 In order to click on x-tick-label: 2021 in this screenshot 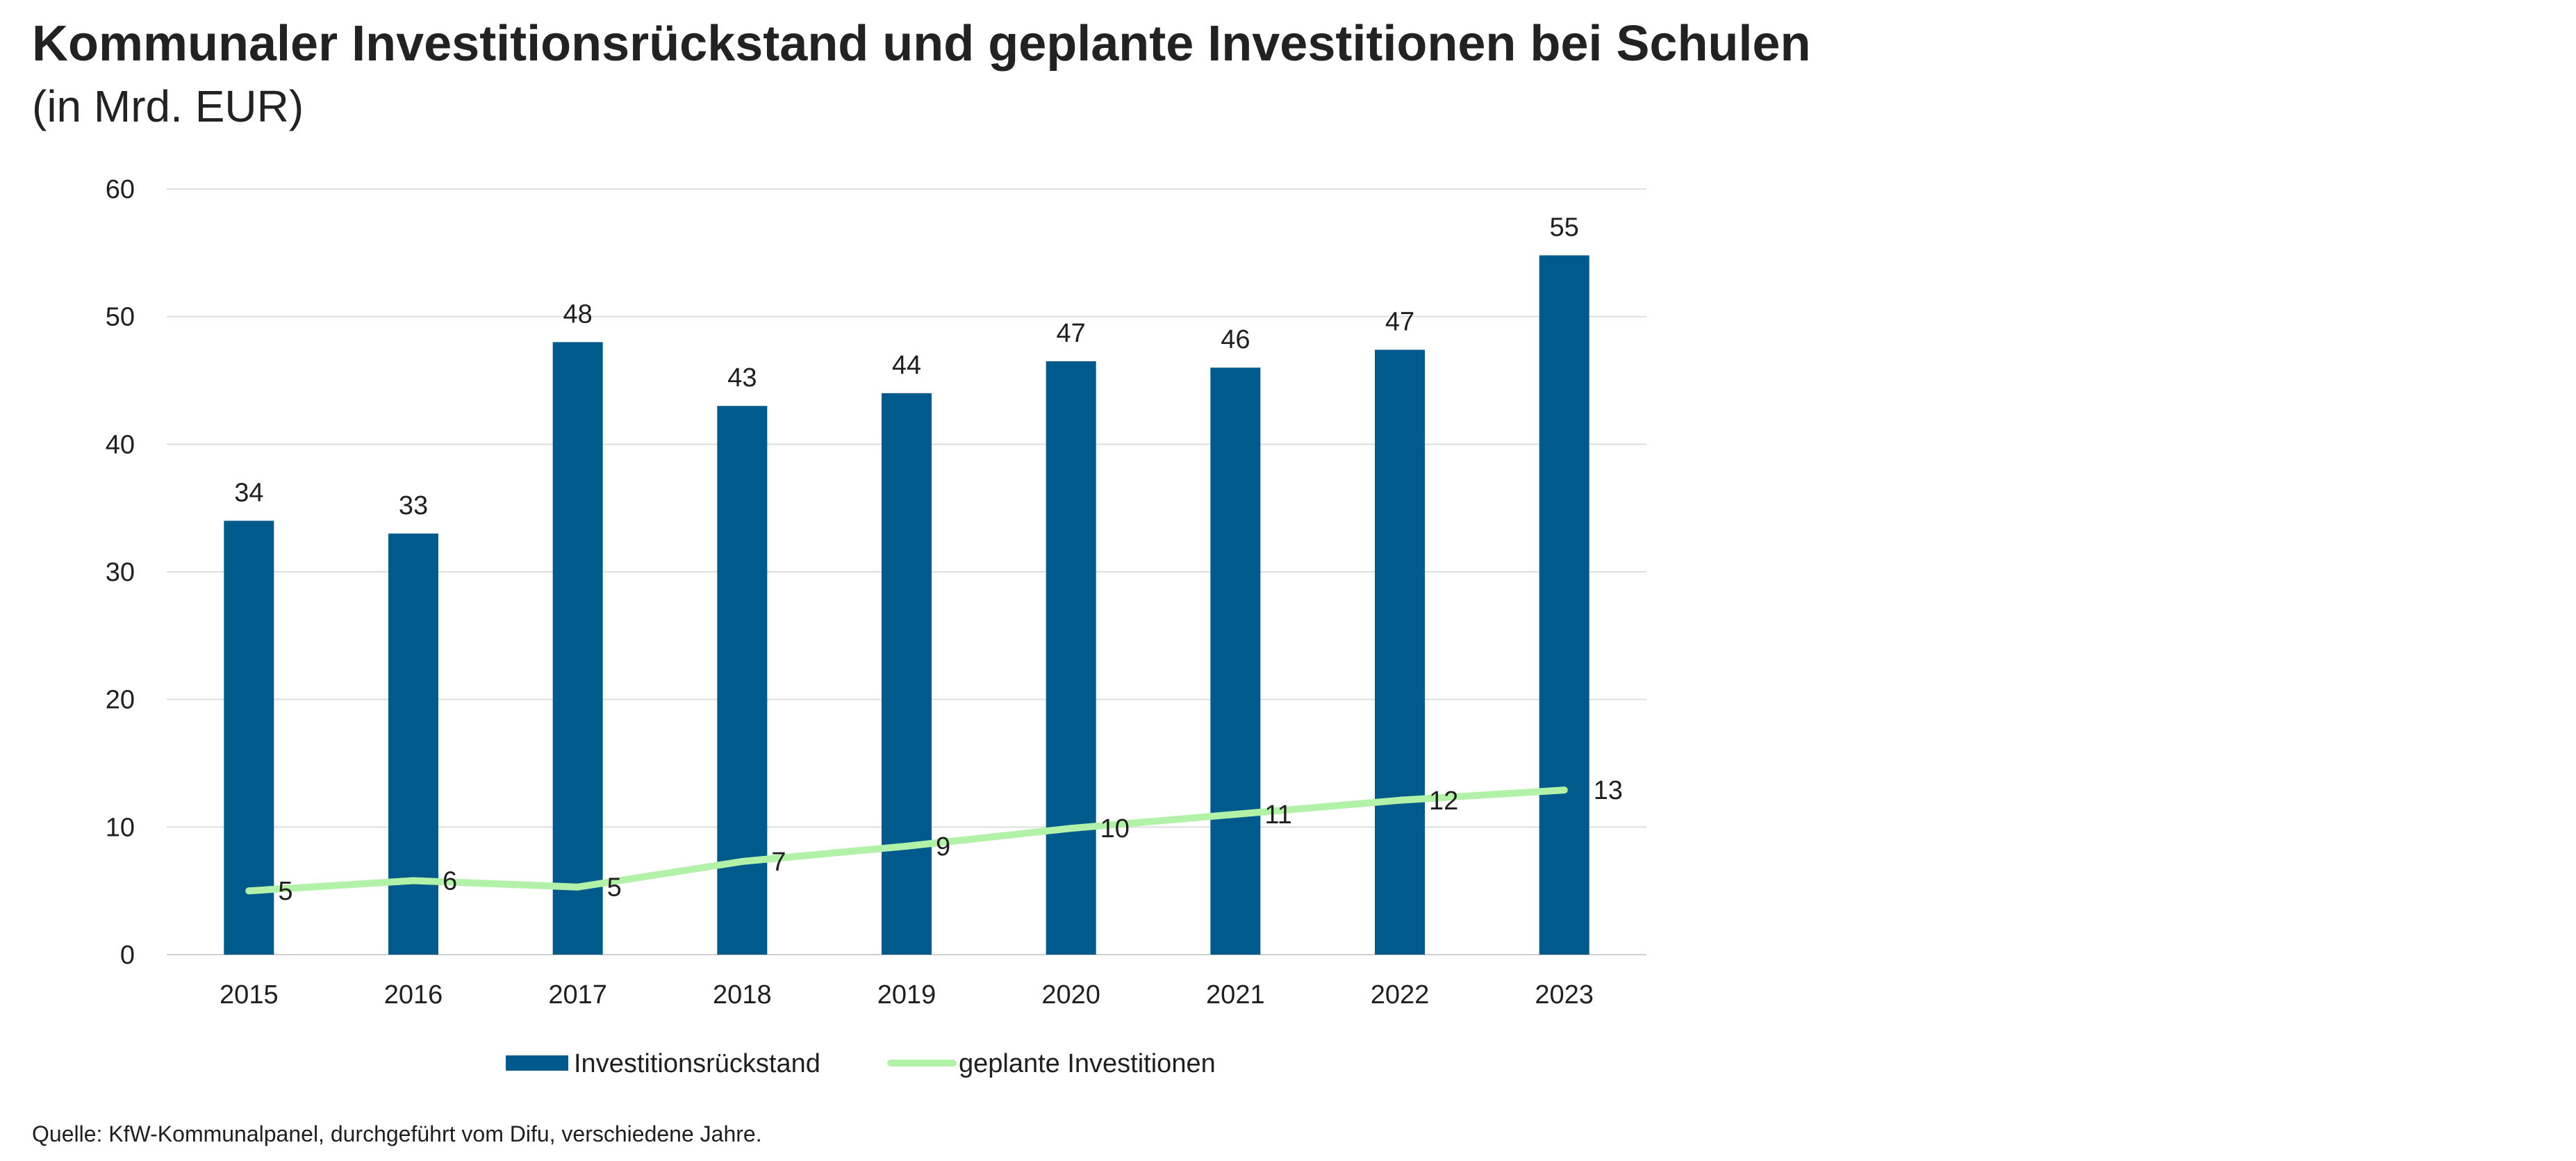, I will do `click(1235, 995)`.